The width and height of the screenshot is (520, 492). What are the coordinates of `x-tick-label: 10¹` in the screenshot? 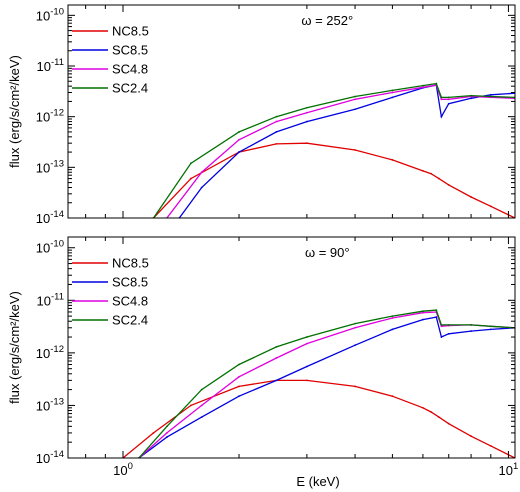 It's located at (509, 469).